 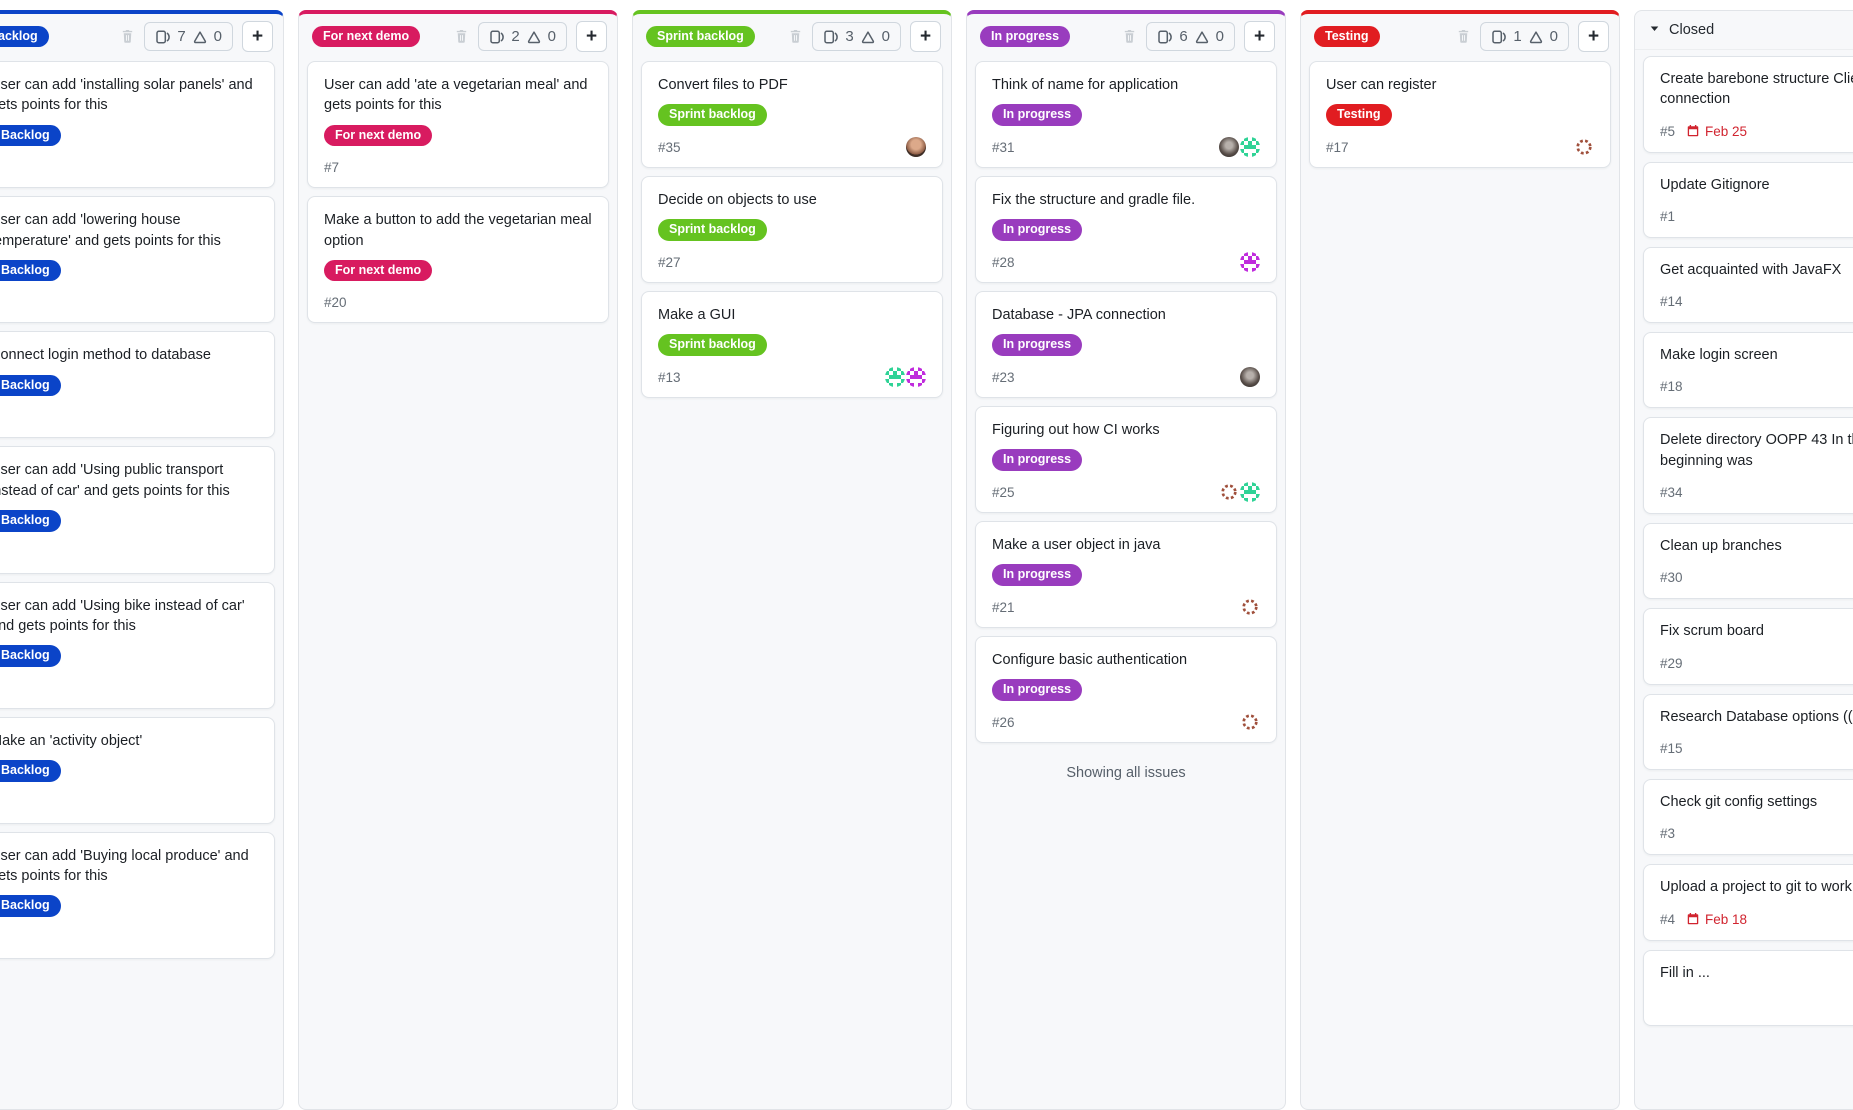 What do you see at coordinates (1183, 36) in the screenshot?
I see `card-count: 6` at bounding box center [1183, 36].